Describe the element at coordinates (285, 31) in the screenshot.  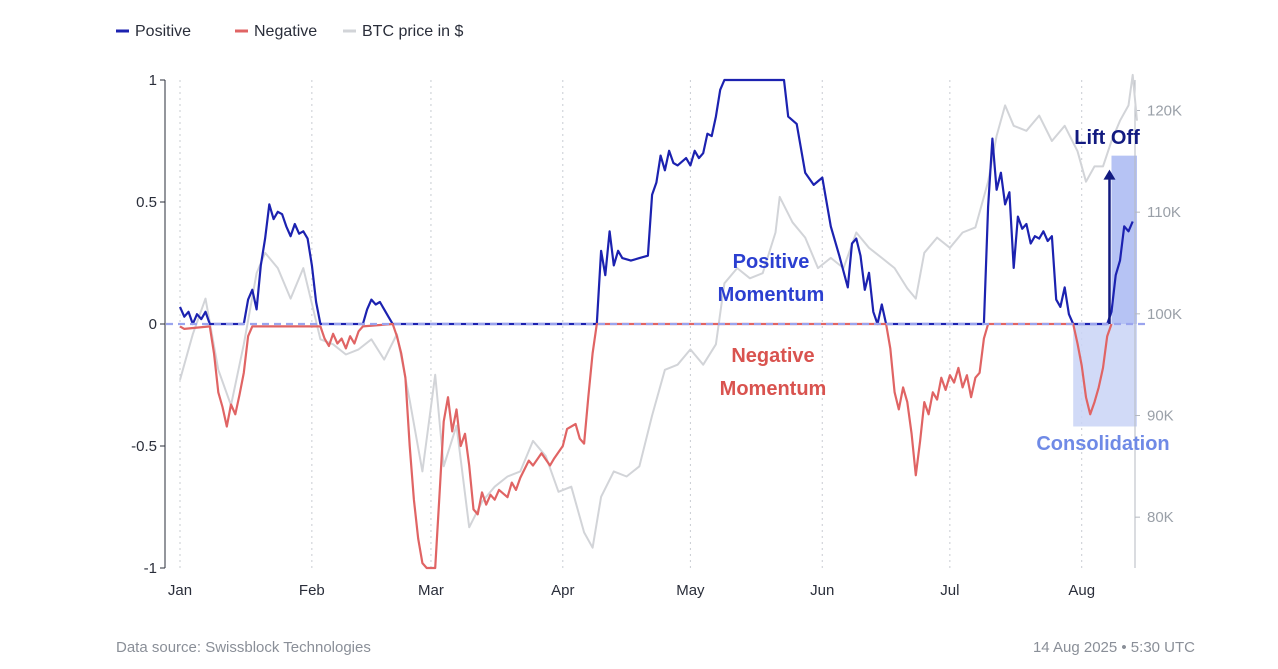
I see `legend-label-1: Negative` at that location.